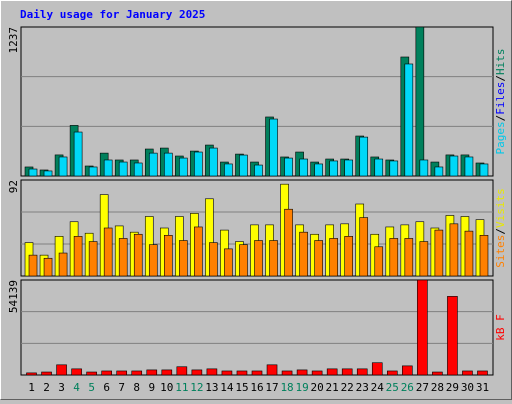 The height and width of the screenshot is (404, 512). What do you see at coordinates (500, 98) in the screenshot?
I see `axis-label-part: Files` at bounding box center [500, 98].